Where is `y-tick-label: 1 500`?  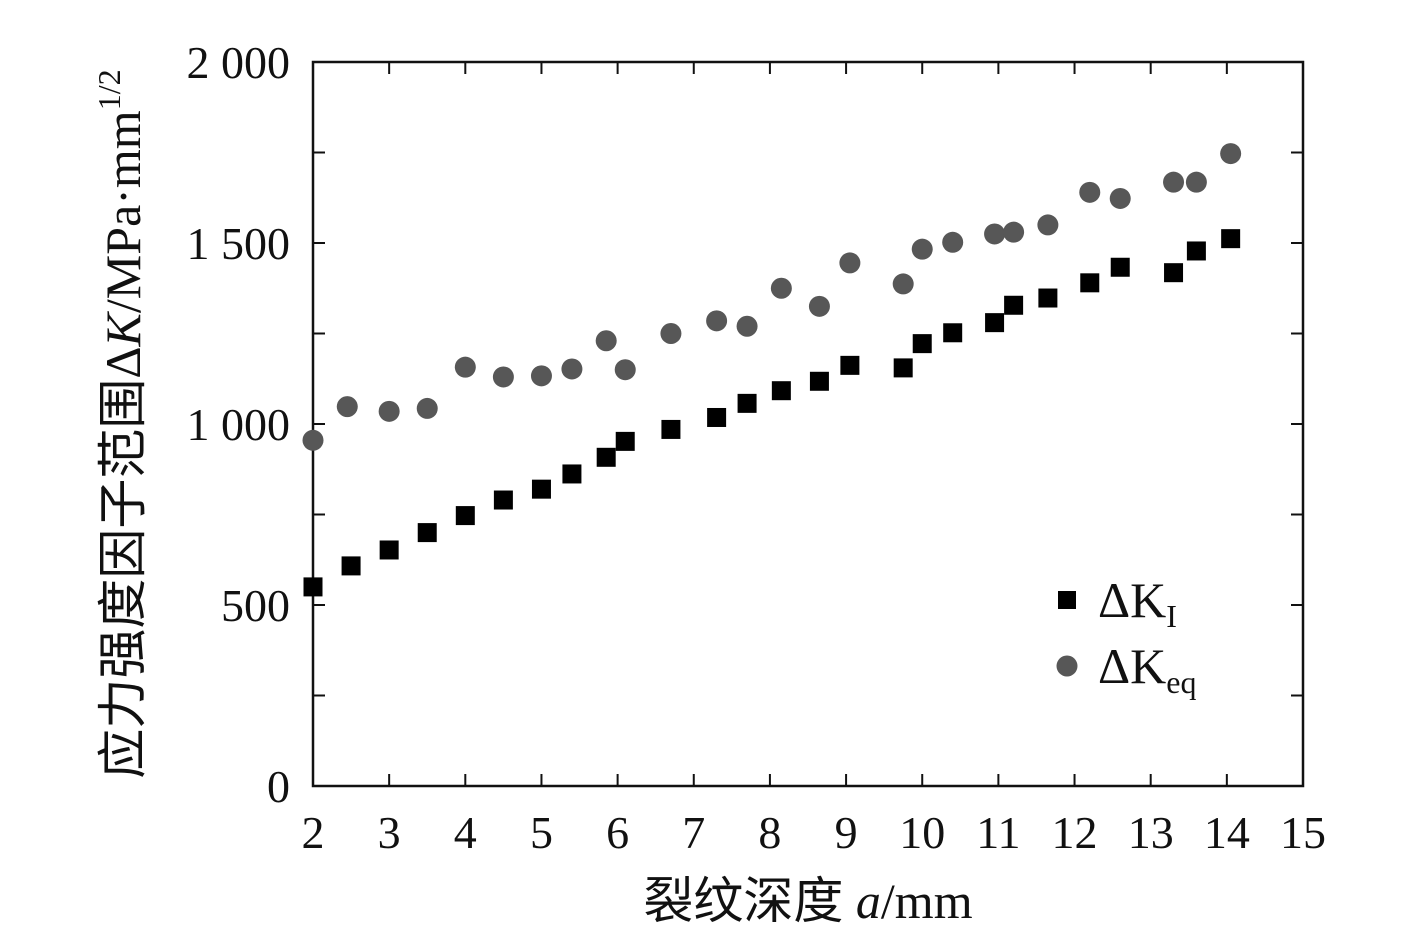 y-tick-label: 1 500 is located at coordinates (239, 243).